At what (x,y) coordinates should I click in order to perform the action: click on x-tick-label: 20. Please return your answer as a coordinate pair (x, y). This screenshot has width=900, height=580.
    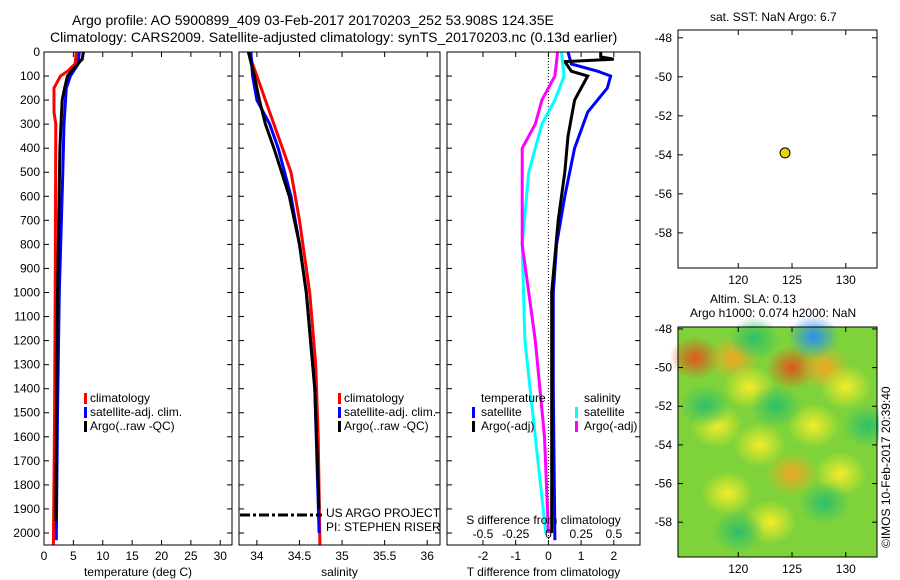
    Looking at the image, I should click on (162, 556).